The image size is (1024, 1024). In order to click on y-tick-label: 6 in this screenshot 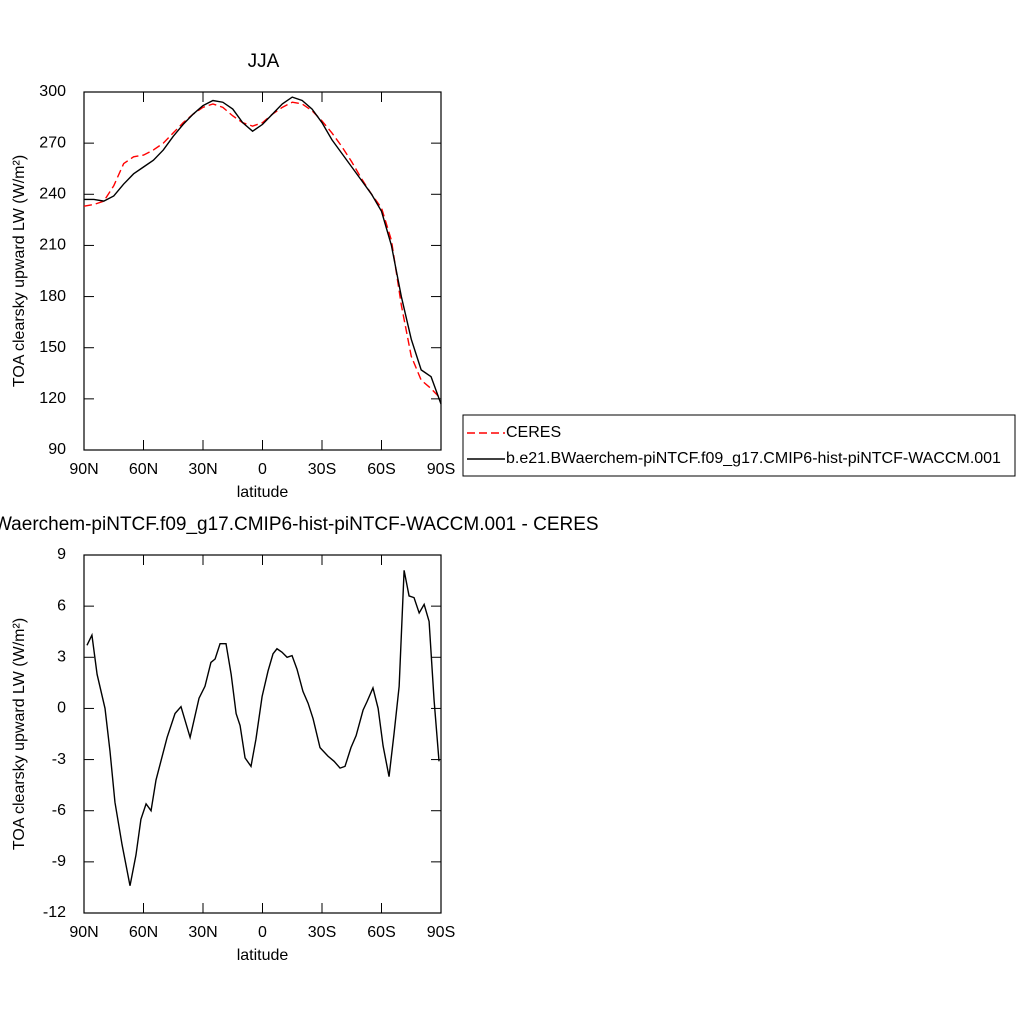, I will do `click(61, 605)`.